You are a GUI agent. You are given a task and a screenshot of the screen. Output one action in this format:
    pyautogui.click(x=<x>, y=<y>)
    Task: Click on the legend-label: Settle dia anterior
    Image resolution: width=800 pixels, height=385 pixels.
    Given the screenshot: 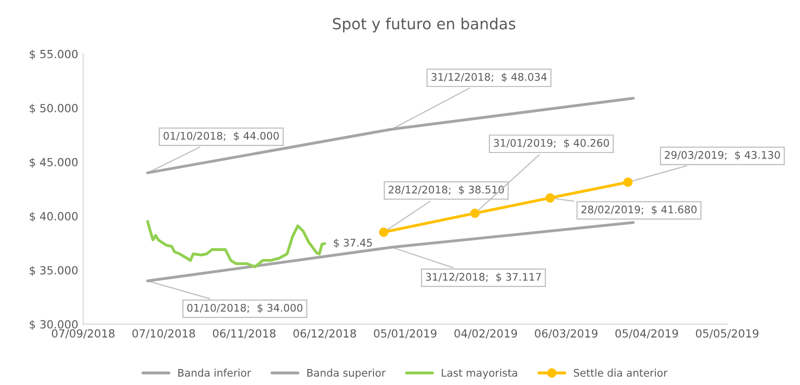 What is the action you would take?
    pyautogui.click(x=621, y=372)
    